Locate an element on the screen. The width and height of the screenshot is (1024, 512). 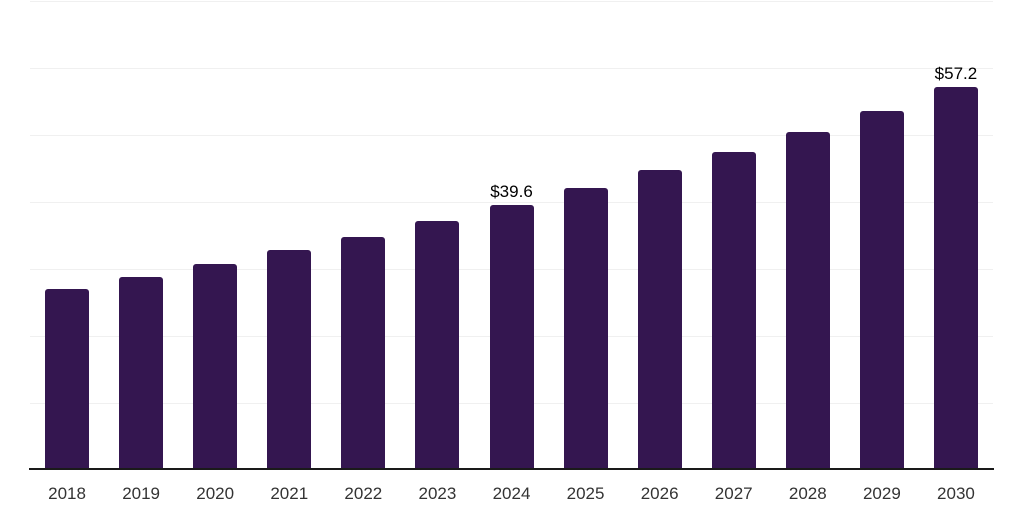
bar-2018 is located at coordinates (67, 378).